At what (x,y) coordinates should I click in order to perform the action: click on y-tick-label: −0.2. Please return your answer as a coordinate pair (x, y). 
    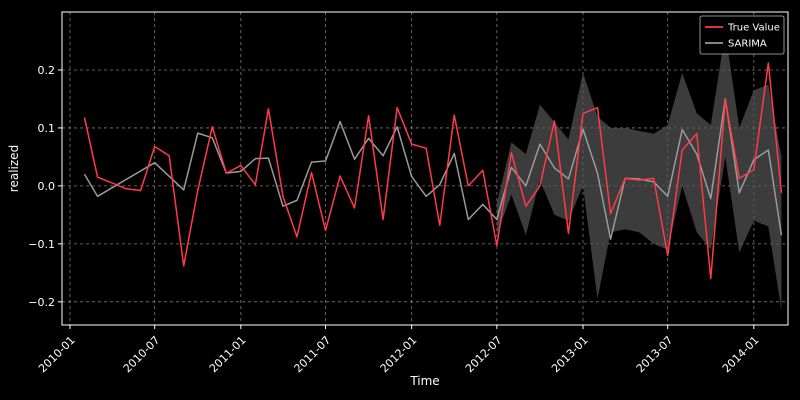
    Looking at the image, I should click on (41, 302).